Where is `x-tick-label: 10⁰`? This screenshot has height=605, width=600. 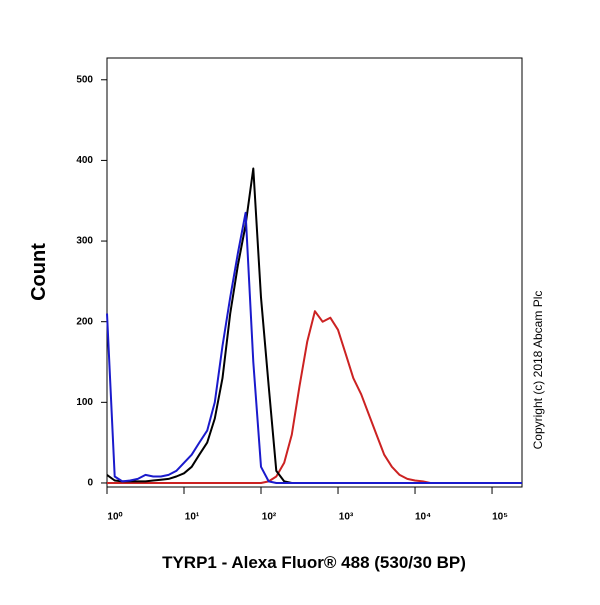 x-tick-label: 10⁰ is located at coordinates (114, 517).